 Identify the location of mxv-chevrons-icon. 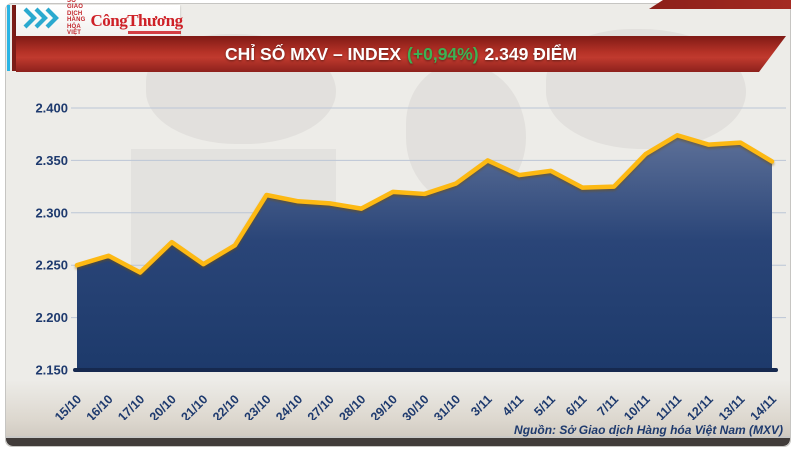
(42, 20).